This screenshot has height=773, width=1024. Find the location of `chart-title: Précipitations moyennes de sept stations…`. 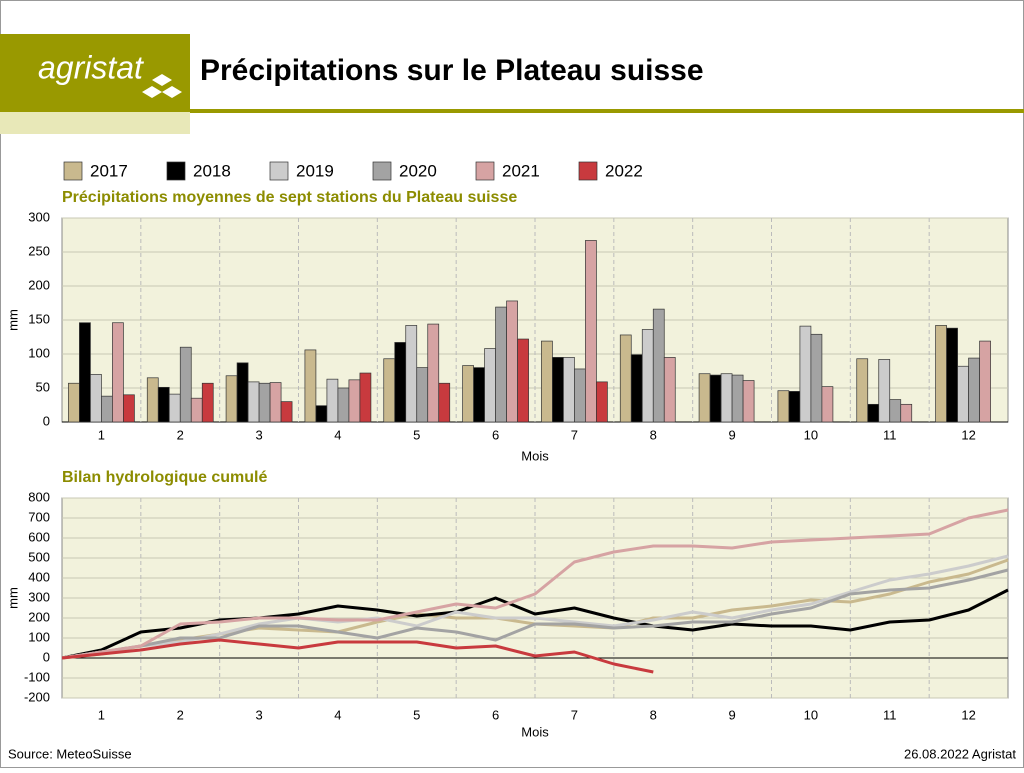

chart-title: Précipitations moyennes de sept stations… is located at coordinates (289, 197).